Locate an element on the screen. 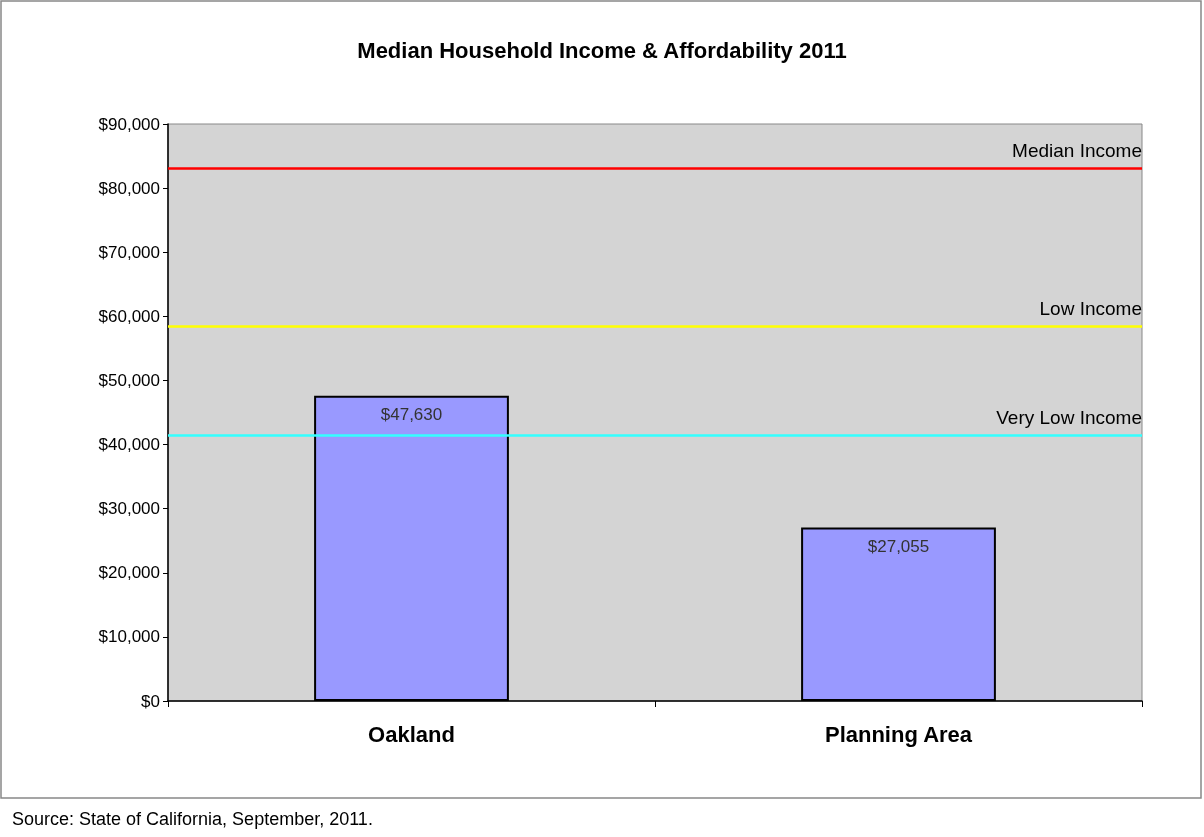 This screenshot has width=1204, height=837. y-tick-label: $60,000 is located at coordinates (129, 316).